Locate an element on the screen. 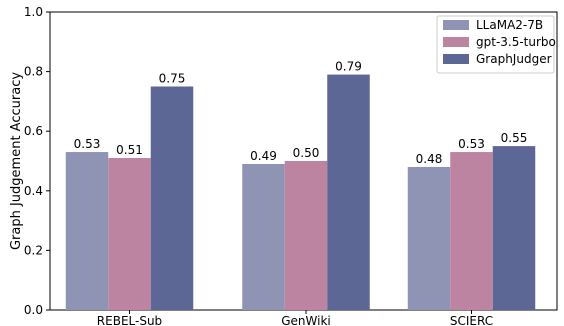  bar-value-label: 0.48 is located at coordinates (429, 159).